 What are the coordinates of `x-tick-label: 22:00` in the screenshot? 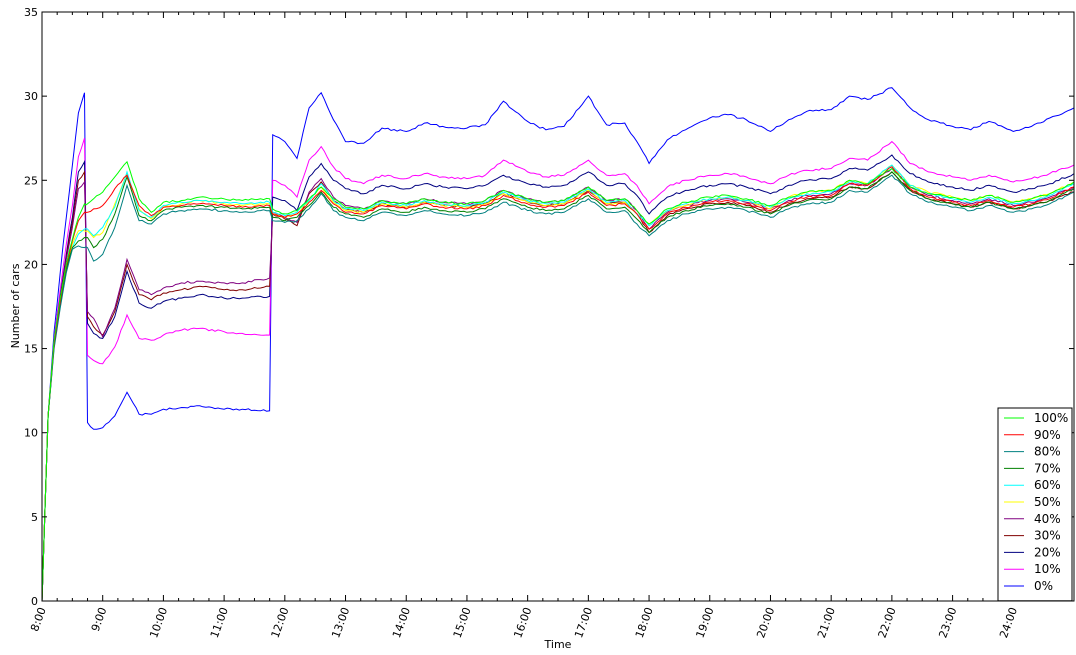 It's located at (887, 623).